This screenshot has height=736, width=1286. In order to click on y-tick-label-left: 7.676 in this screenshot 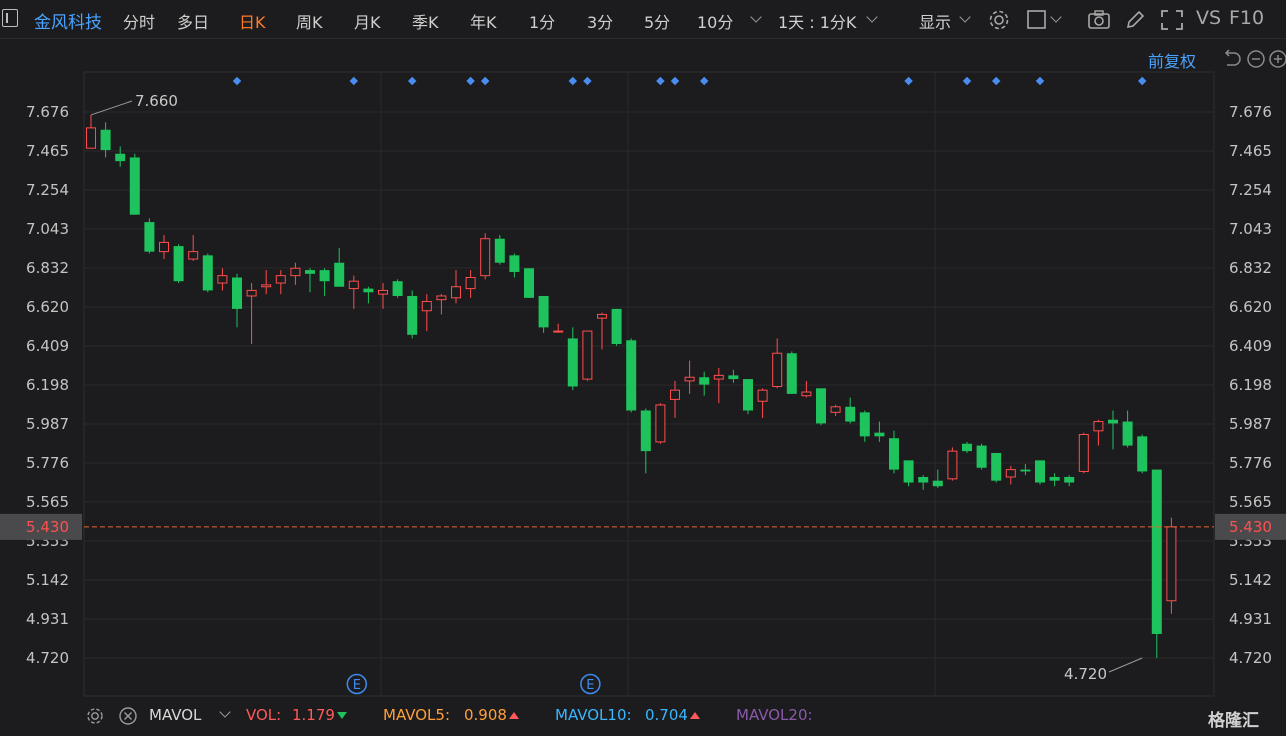, I will do `click(47, 112)`.